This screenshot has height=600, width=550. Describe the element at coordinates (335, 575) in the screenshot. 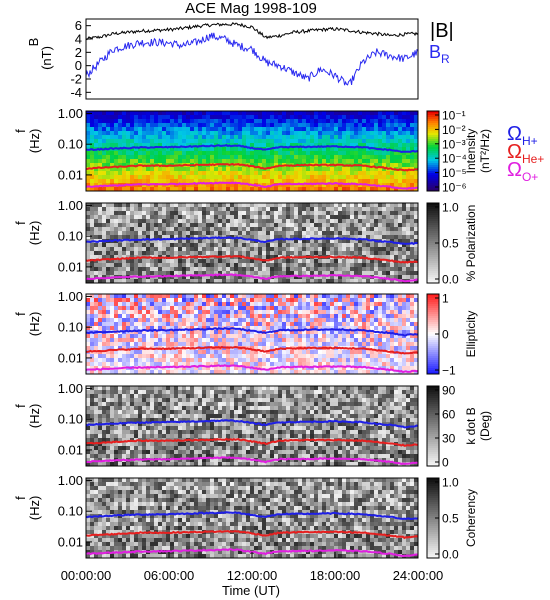

I see `x-tick-label: 18:00:00` at that location.